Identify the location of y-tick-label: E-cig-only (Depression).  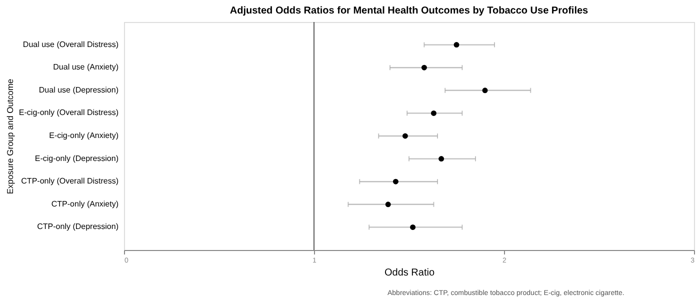
(76, 158).